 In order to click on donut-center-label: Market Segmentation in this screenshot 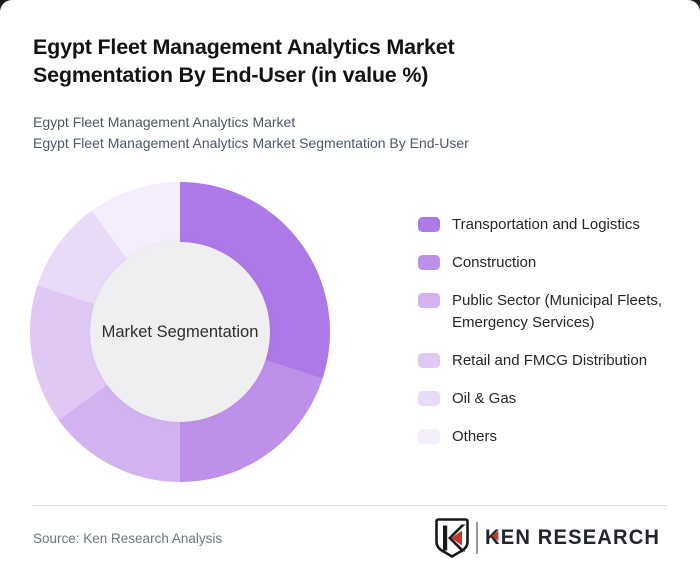, I will do `click(180, 331)`.